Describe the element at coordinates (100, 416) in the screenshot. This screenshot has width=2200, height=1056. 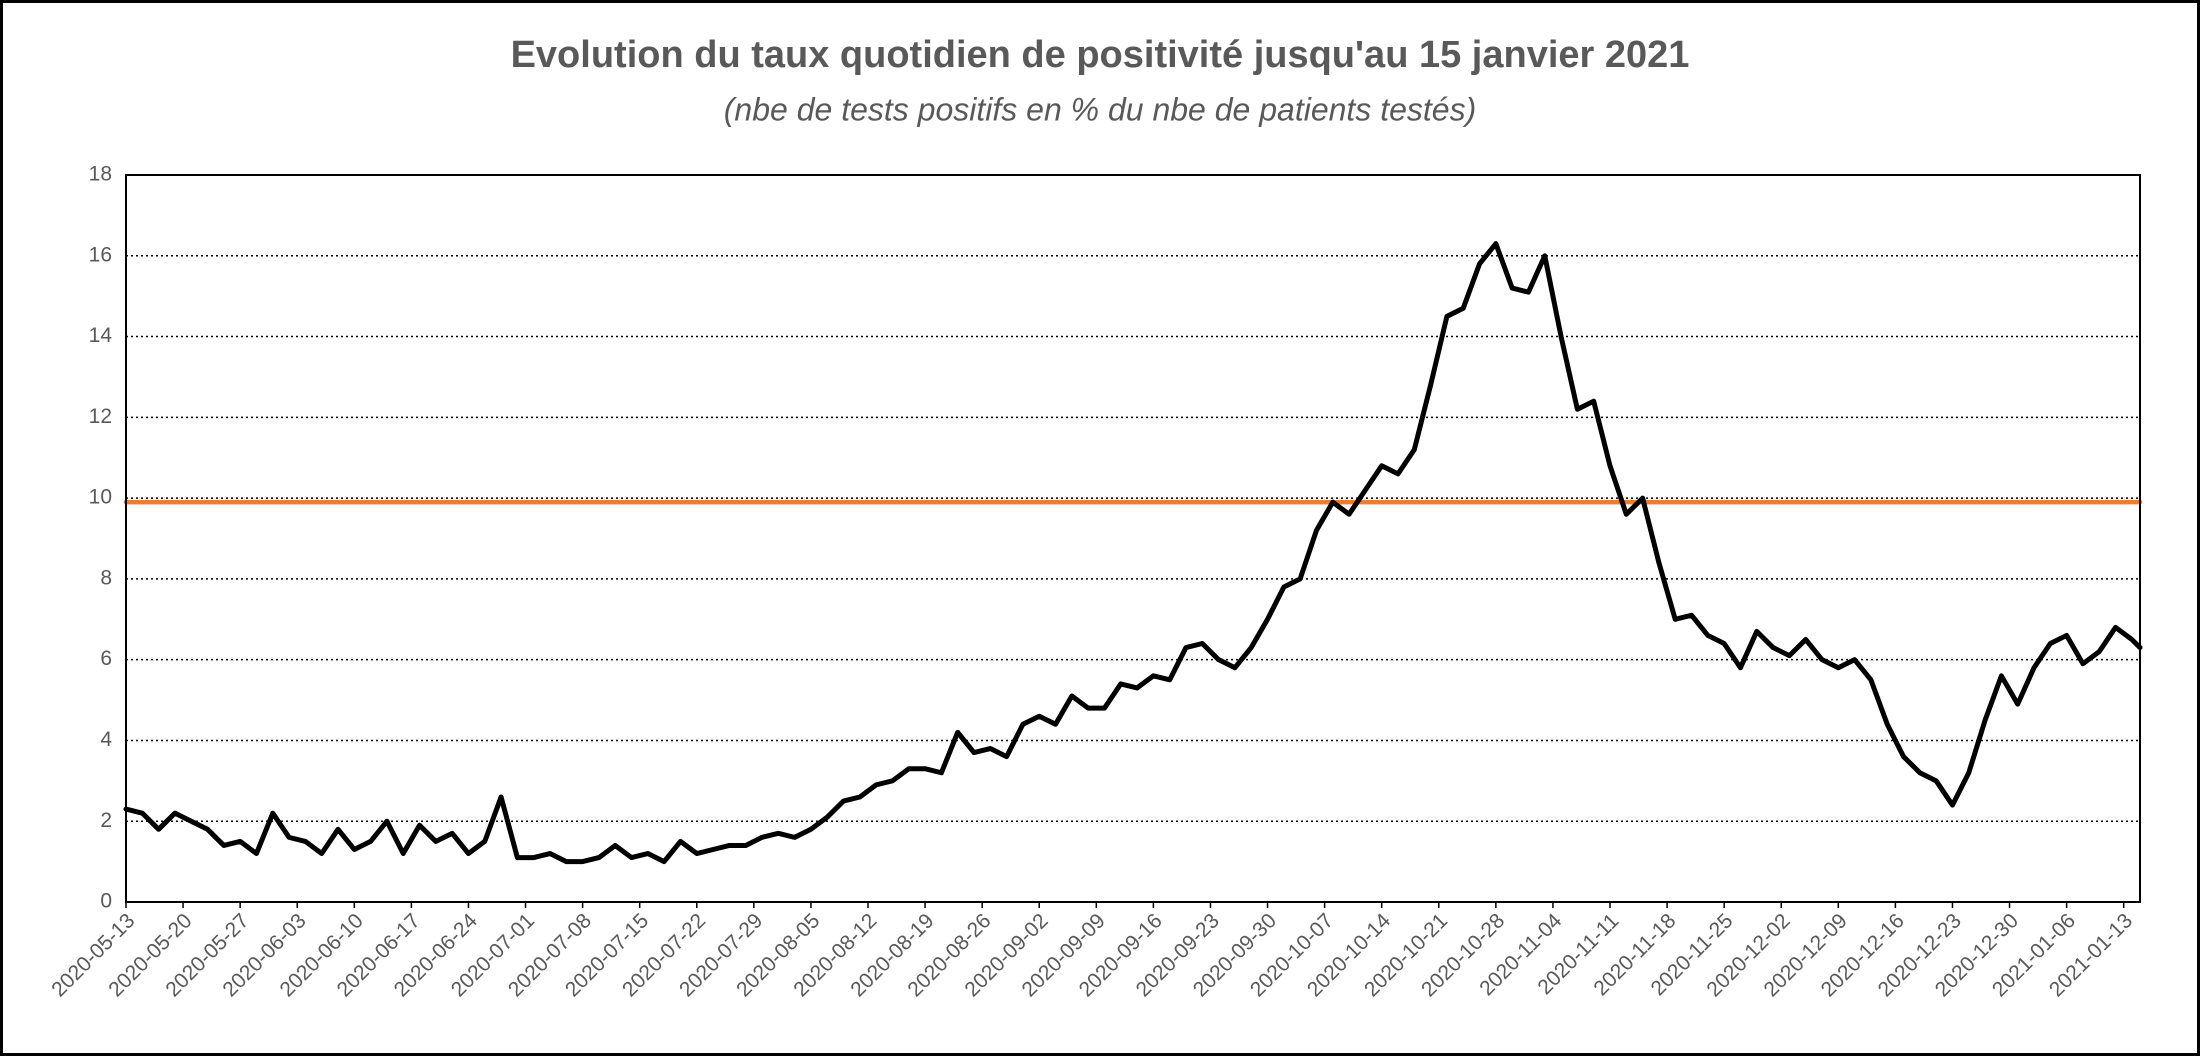
I see `y-tick-label: 12` at that location.